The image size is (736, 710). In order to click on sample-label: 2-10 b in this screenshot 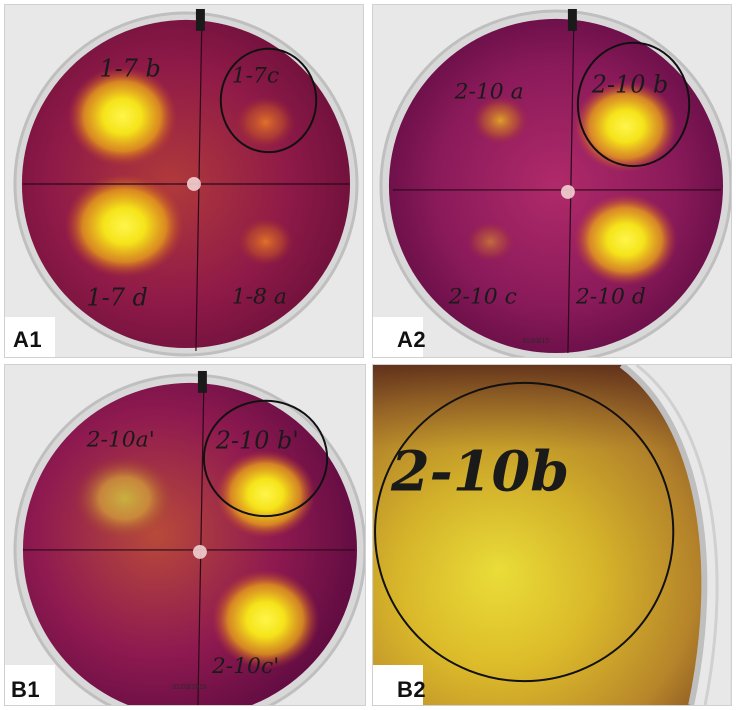, I will do `click(629, 85)`.